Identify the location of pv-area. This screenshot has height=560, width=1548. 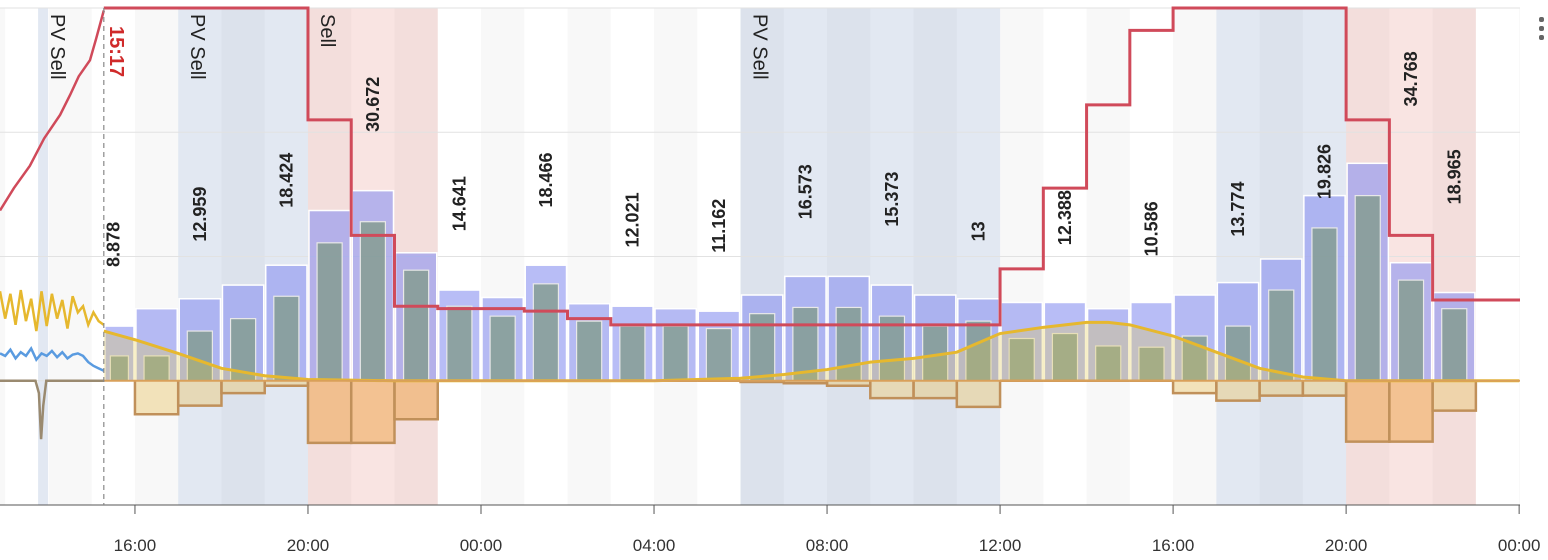
(811, 351).